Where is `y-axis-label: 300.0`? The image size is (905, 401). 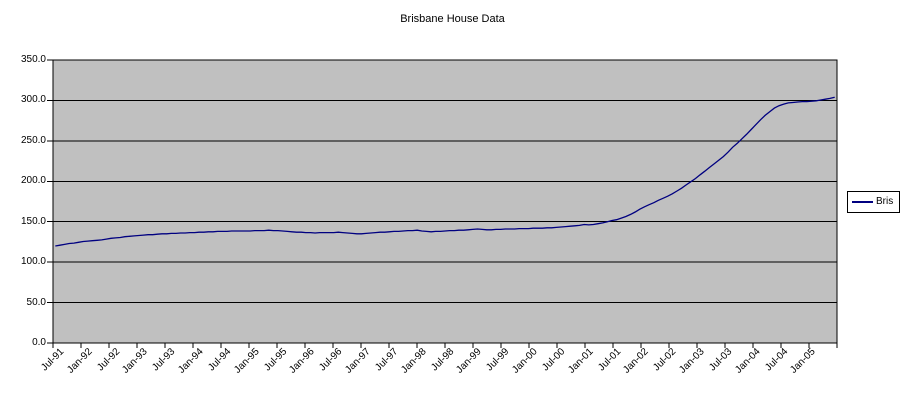
y-axis-label: 300.0 is located at coordinates (33, 100).